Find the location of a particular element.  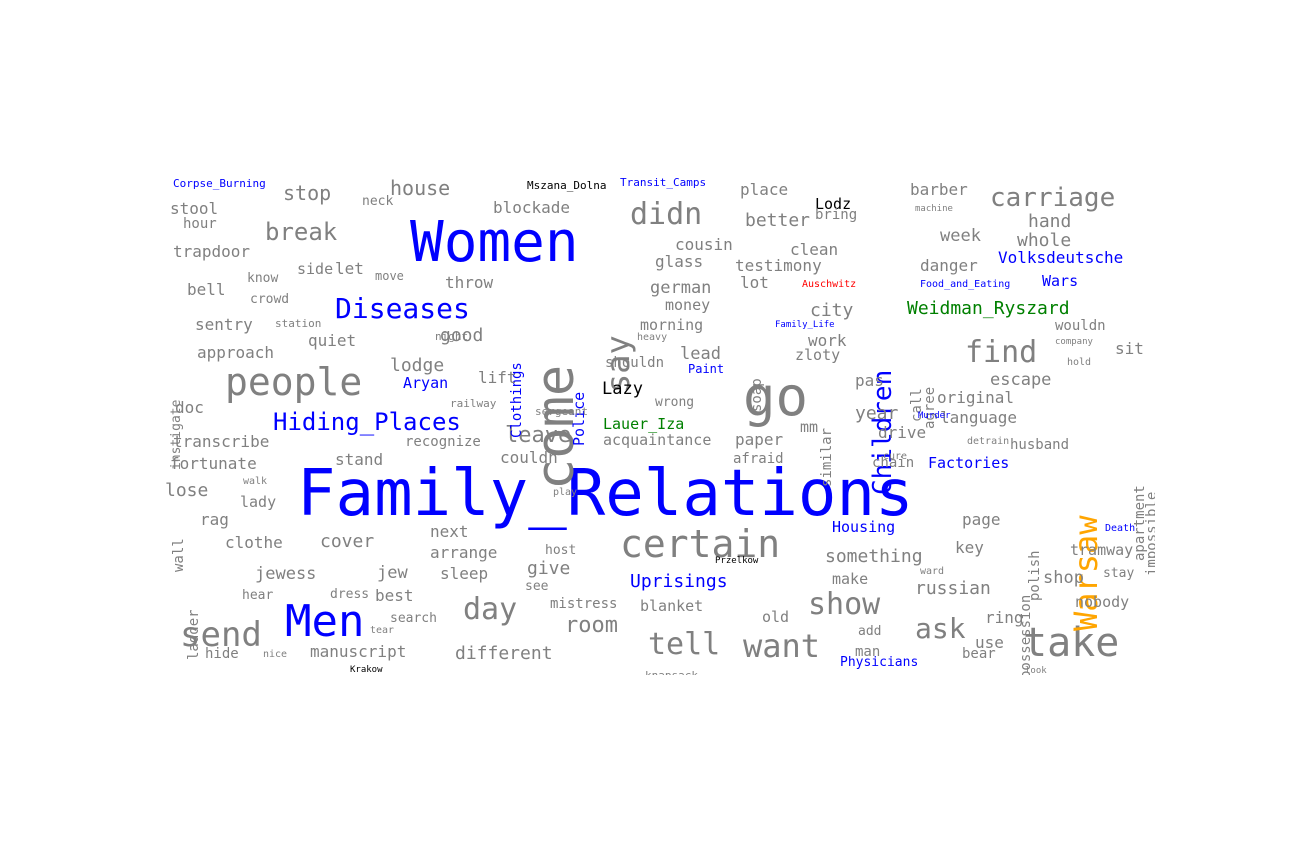

cloud-word: morning is located at coordinates (672, 325).